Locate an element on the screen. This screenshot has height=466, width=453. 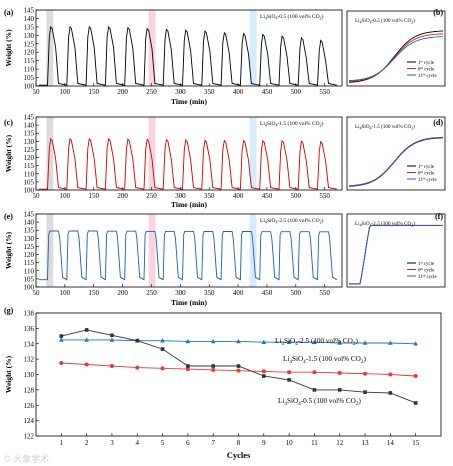
x-tick-label: 1 is located at coordinates (62, 443).